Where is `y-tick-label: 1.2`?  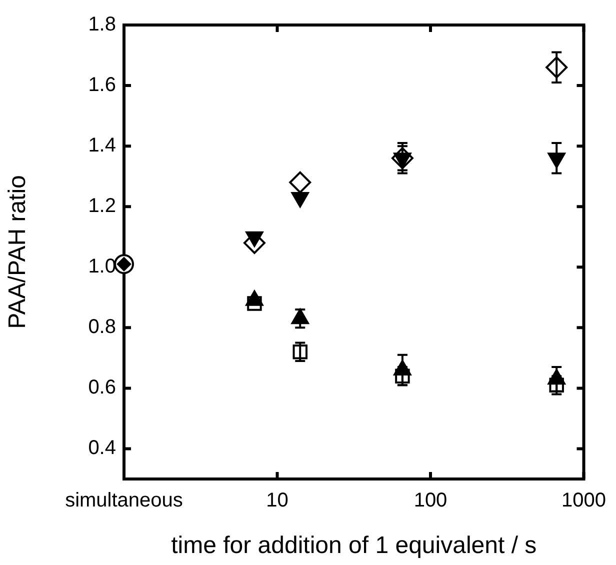
y-tick-label: 1.2 is located at coordinates (102, 206).